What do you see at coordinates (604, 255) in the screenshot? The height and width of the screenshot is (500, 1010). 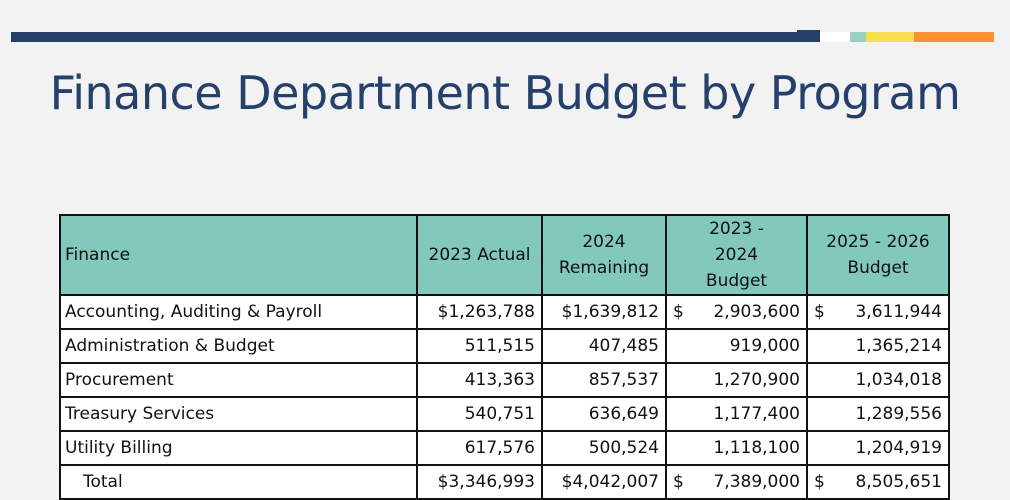 I see `header-2024-remaining: 2024 Remaining` at bounding box center [604, 255].